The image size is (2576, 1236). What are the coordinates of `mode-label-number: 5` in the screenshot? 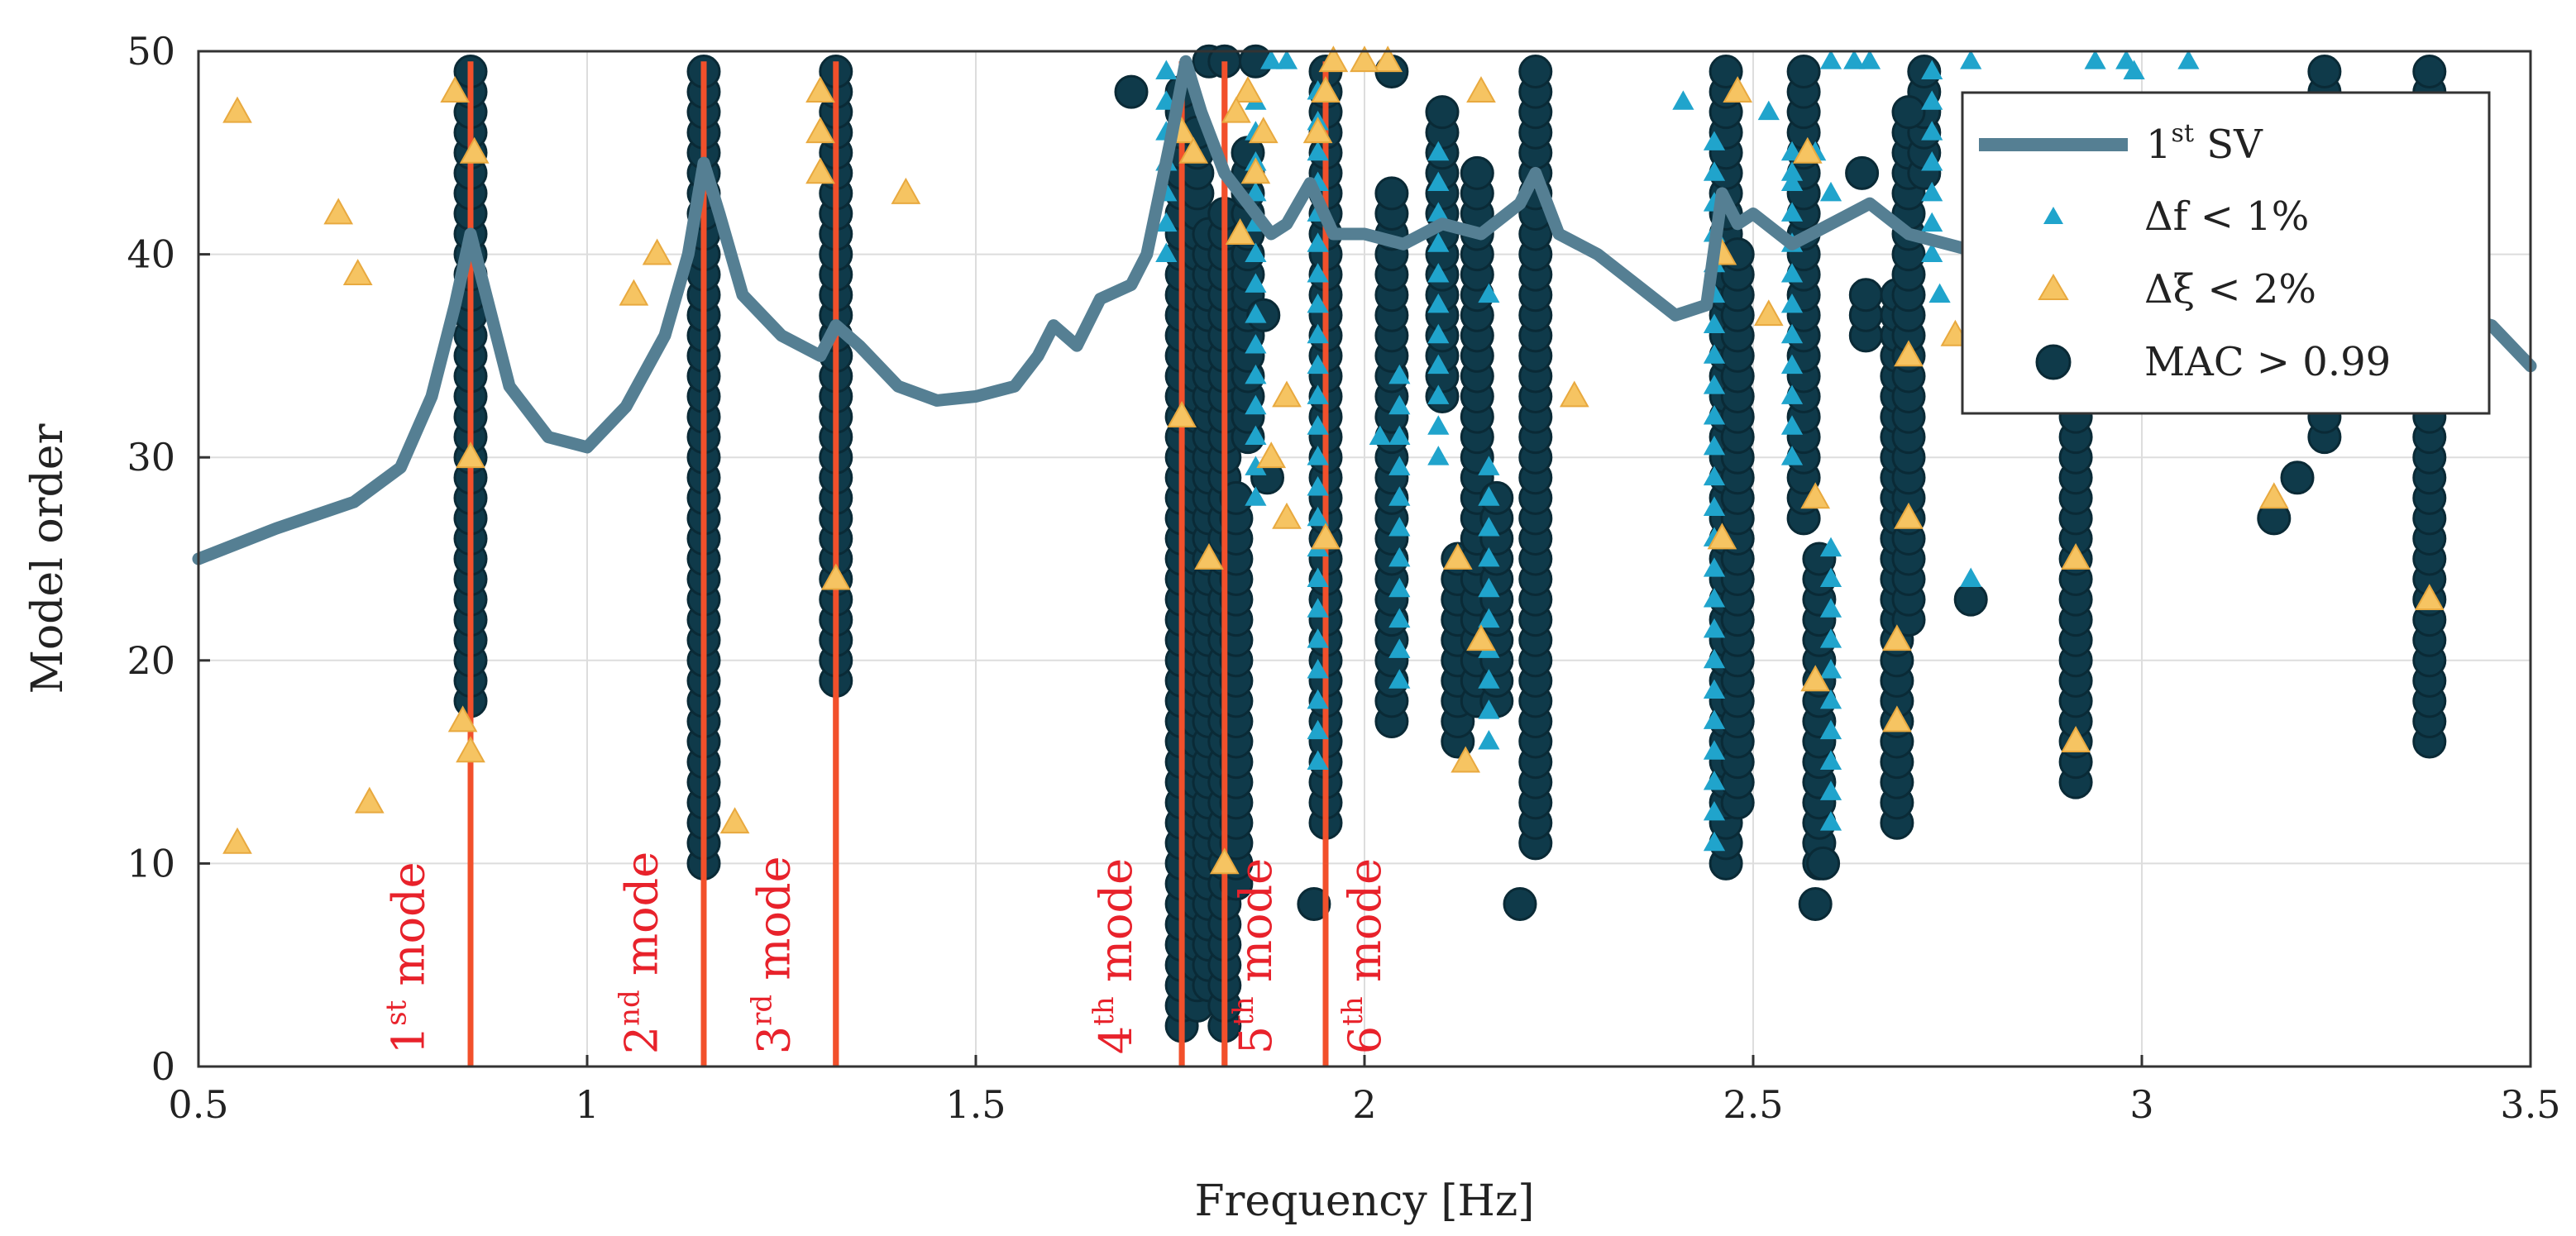 It's located at (1256, 1040).